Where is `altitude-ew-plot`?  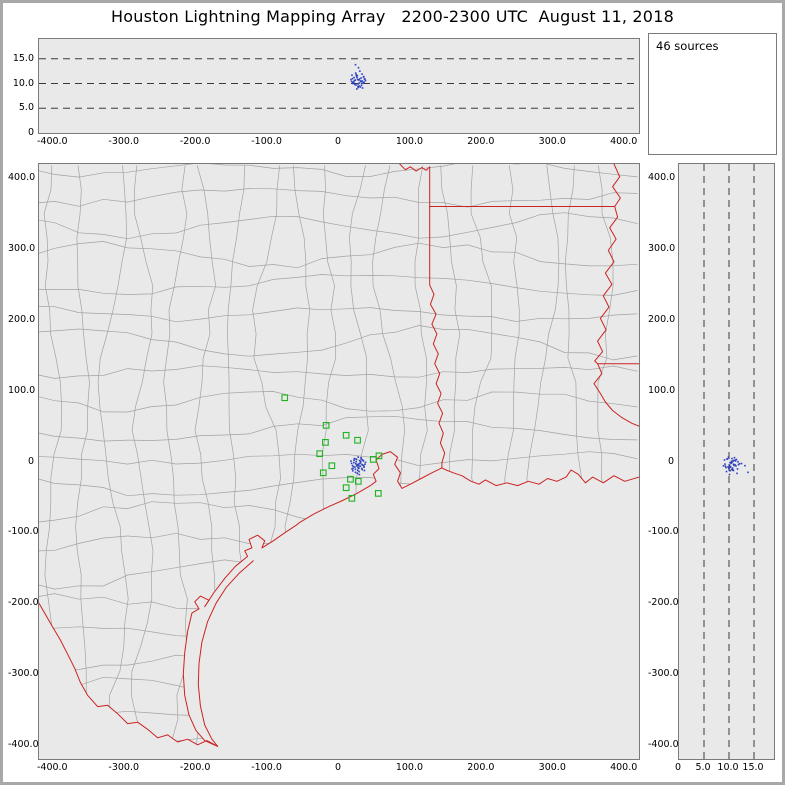
altitude-ew-plot is located at coordinates (339, 86).